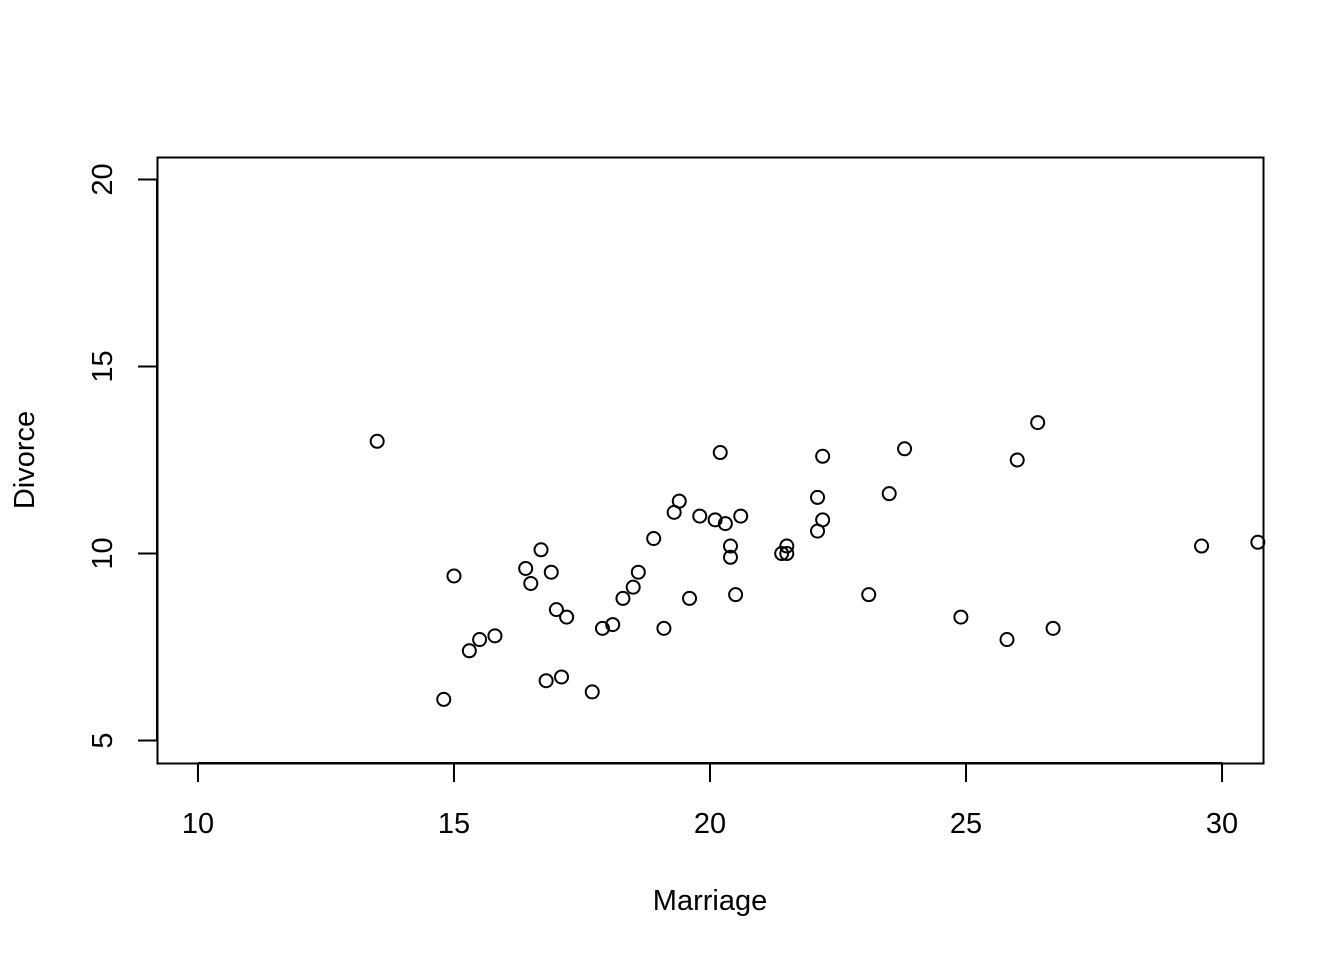 The height and width of the screenshot is (960, 1344). Describe the element at coordinates (122, 456) in the screenshot. I see `y-axis: 5 10 15 20` at that location.